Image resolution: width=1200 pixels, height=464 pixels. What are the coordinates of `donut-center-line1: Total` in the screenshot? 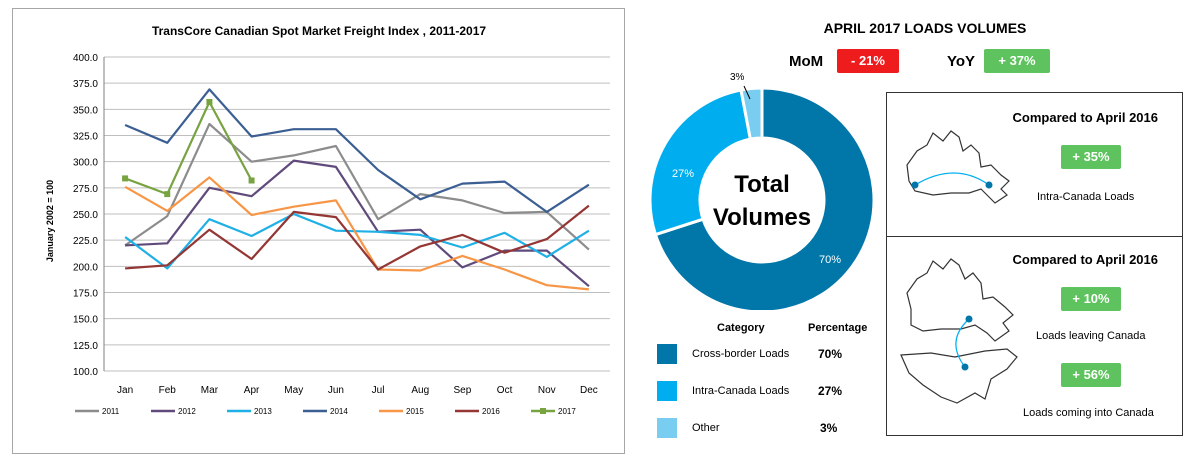 It's located at (762, 184).